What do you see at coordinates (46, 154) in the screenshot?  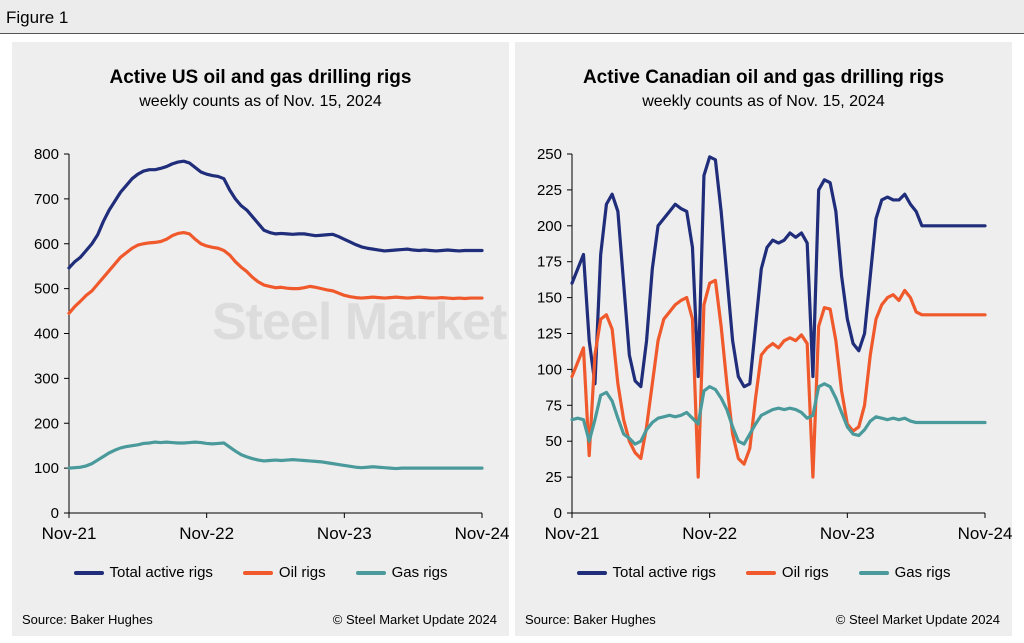 I see `y-tick-label: 800` at bounding box center [46, 154].